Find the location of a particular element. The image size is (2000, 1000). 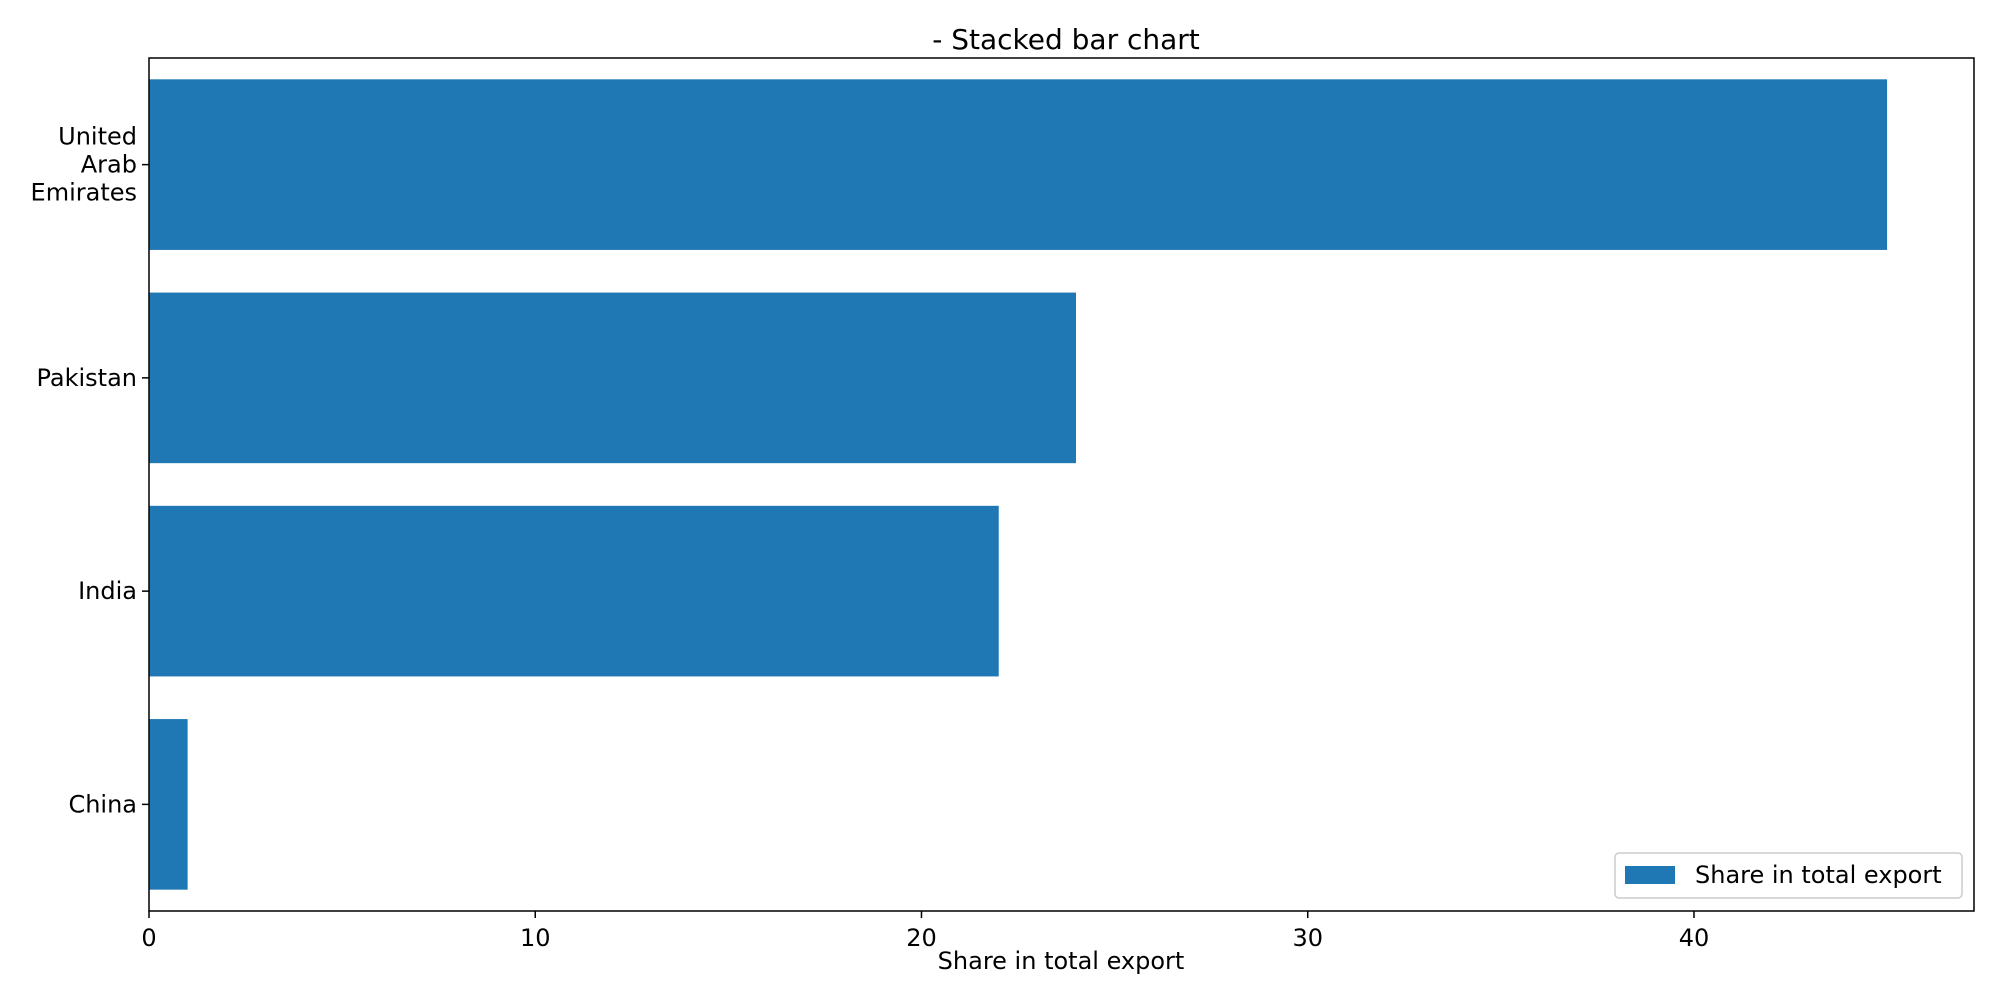

x-tick-label: 30 is located at coordinates (1307, 938).